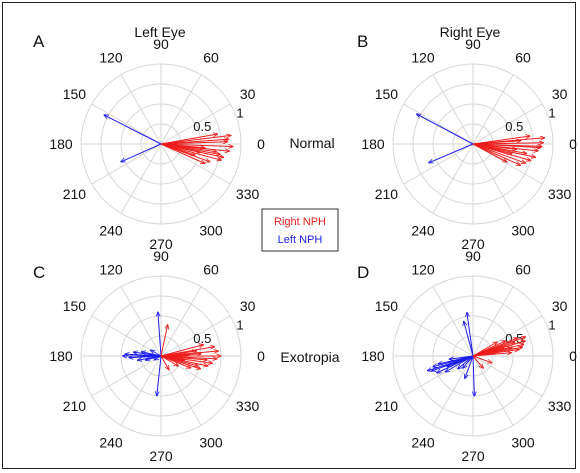 The width and height of the screenshot is (580, 473). What do you see at coordinates (470, 32) in the screenshot?
I see `column-title-right-eye: Right Eye` at bounding box center [470, 32].